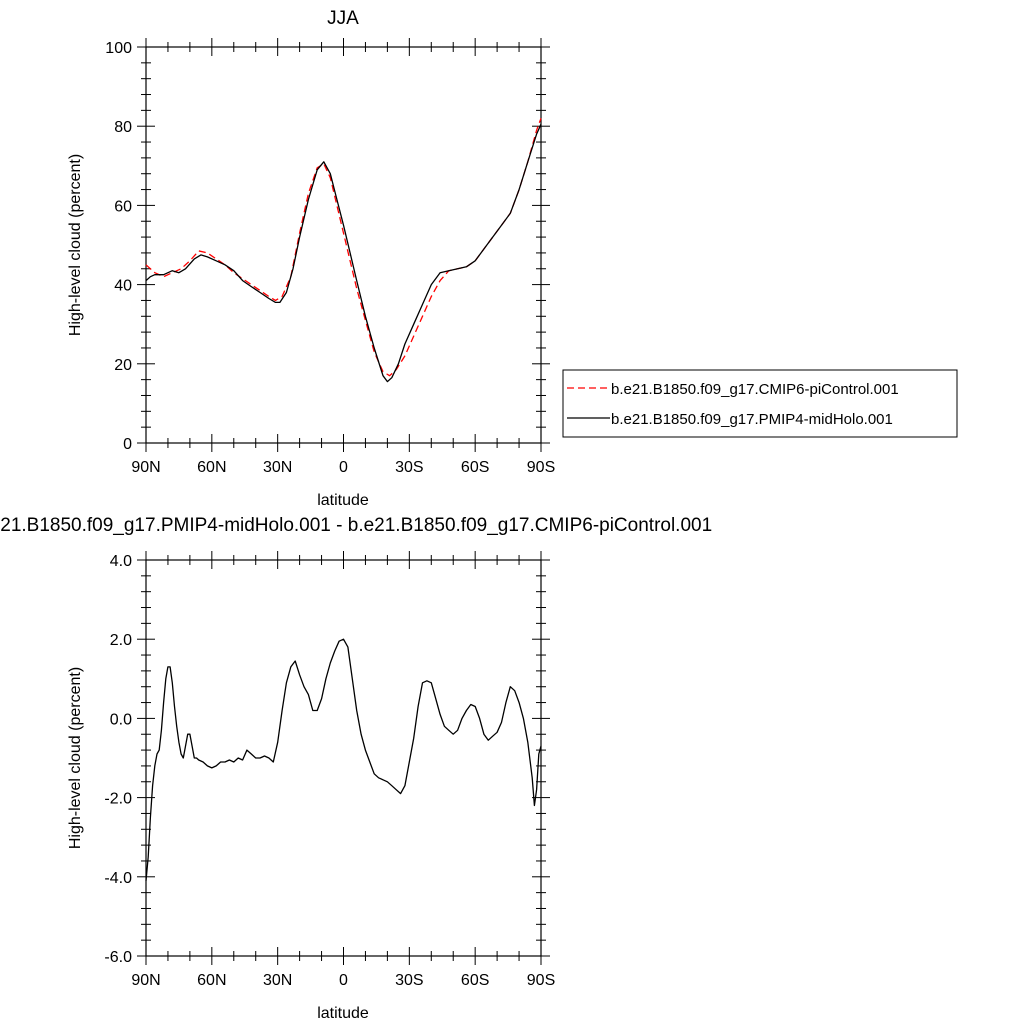 The width and height of the screenshot is (1024, 1024). What do you see at coordinates (123, 286) in the screenshot?
I see `y-tick-label: 40` at bounding box center [123, 286].